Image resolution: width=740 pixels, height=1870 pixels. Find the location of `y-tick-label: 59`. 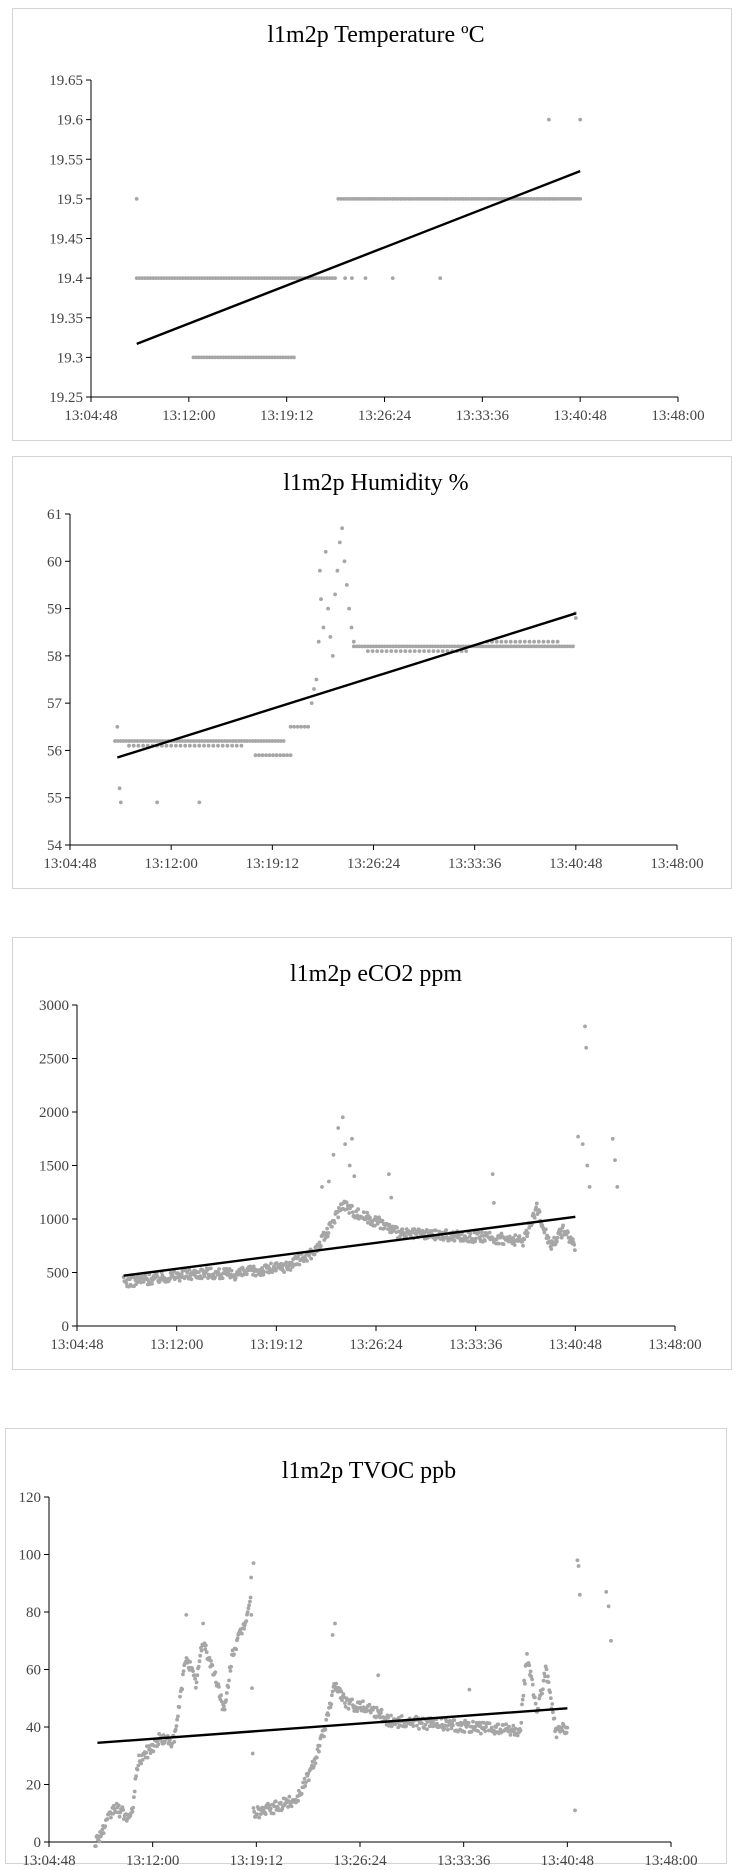

y-tick-label: 59 is located at coordinates (54, 610).